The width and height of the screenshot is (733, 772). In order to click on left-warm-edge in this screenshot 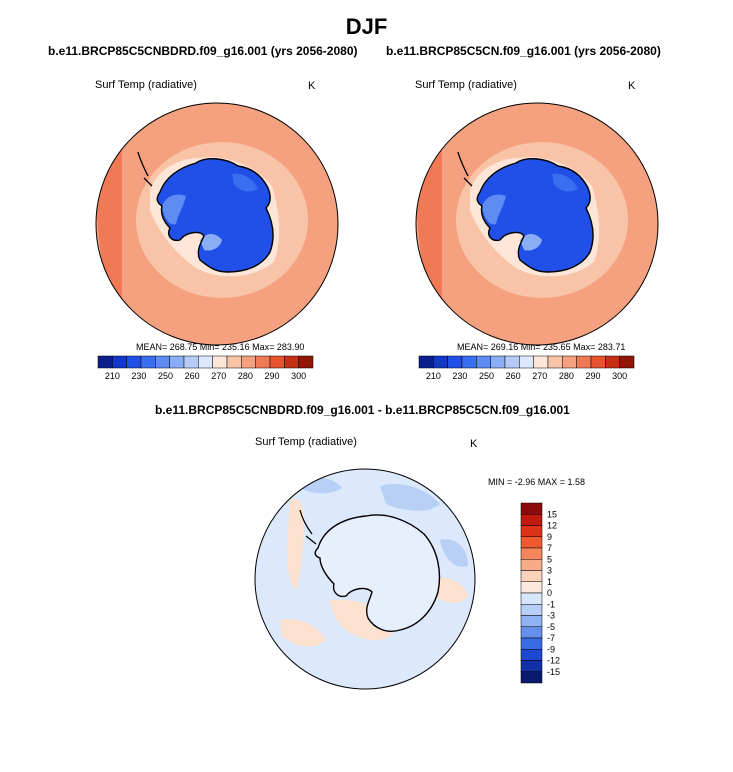, I will do `click(109, 221)`.